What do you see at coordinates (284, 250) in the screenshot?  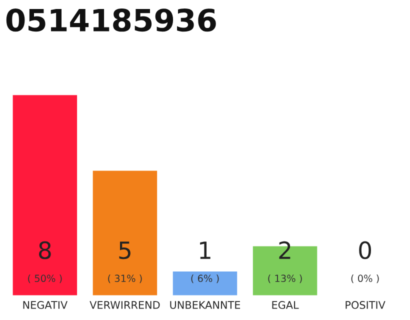 I see `data-label: 2` at bounding box center [284, 250].